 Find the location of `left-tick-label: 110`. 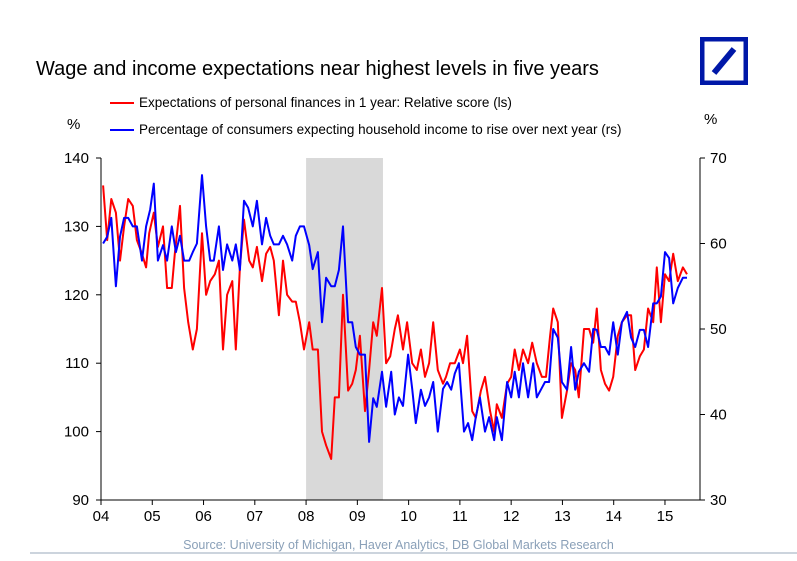

left-tick-label: 110 is located at coordinates (77, 363).